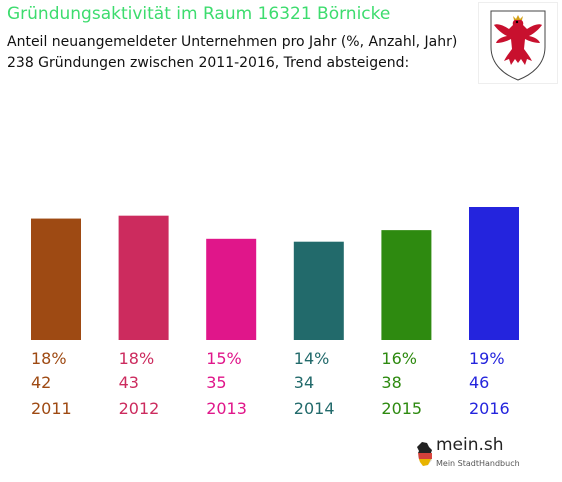 Image resolution: width=562 pixels, height=482 pixels. I want to click on eagle-crest-icon, so click(518, 45).